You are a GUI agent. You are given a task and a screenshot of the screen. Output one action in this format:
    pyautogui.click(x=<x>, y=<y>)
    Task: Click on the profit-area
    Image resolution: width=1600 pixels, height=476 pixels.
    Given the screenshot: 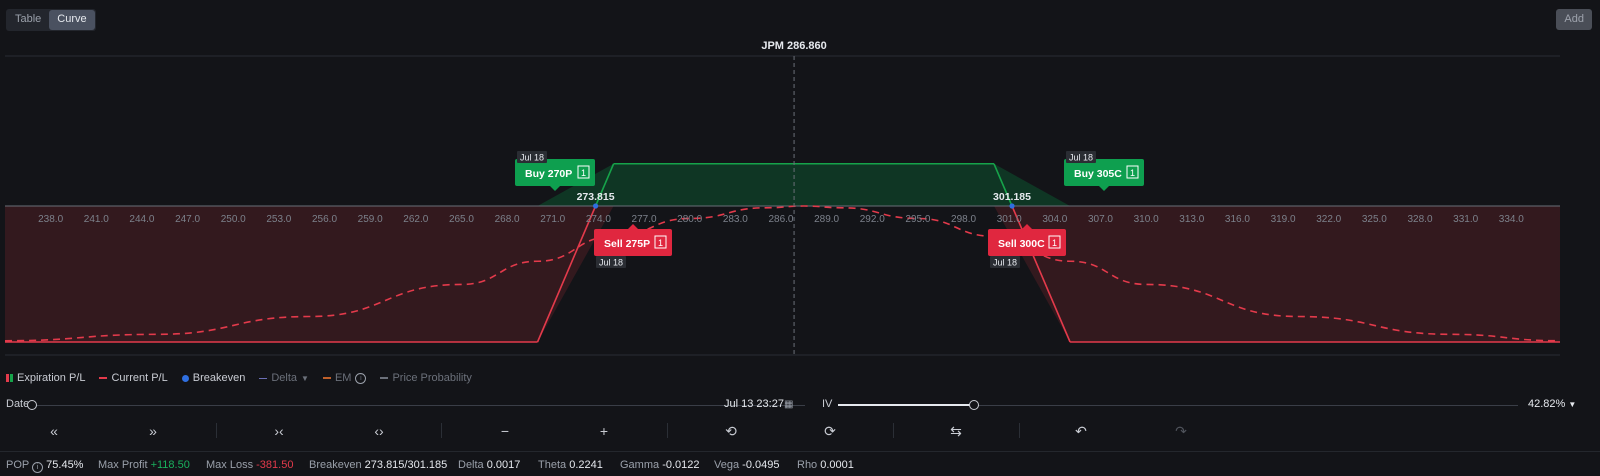 What is the action you would take?
    pyautogui.click(x=782, y=184)
    